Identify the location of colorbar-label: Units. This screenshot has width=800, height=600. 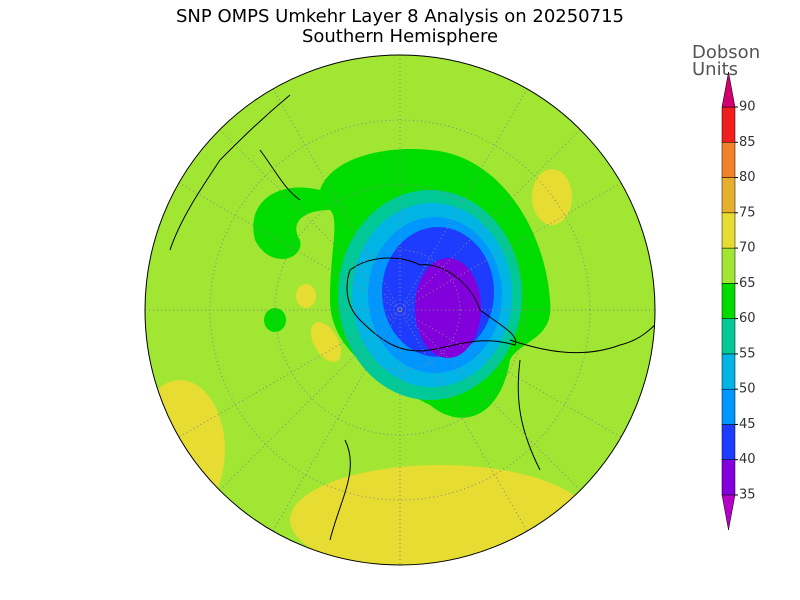
(715, 69).